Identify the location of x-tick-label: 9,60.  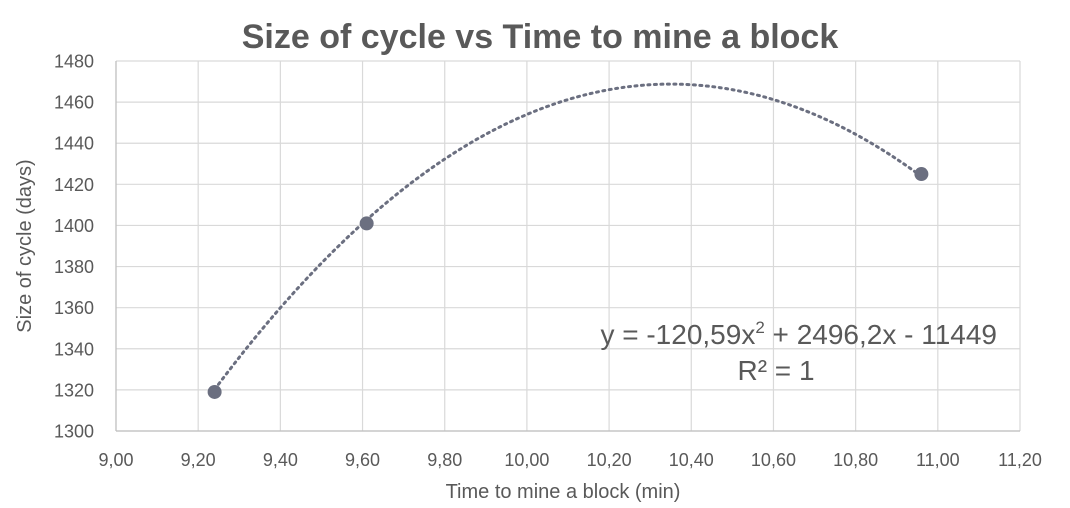
(362, 460).